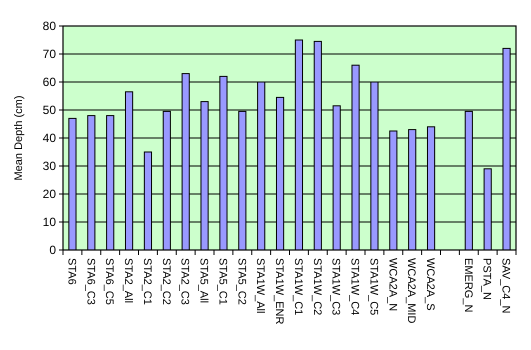 This screenshot has width=531, height=350. Describe the element at coordinates (316, 287) in the screenshot. I see `x-tick-label: STA1W_C2` at that location.